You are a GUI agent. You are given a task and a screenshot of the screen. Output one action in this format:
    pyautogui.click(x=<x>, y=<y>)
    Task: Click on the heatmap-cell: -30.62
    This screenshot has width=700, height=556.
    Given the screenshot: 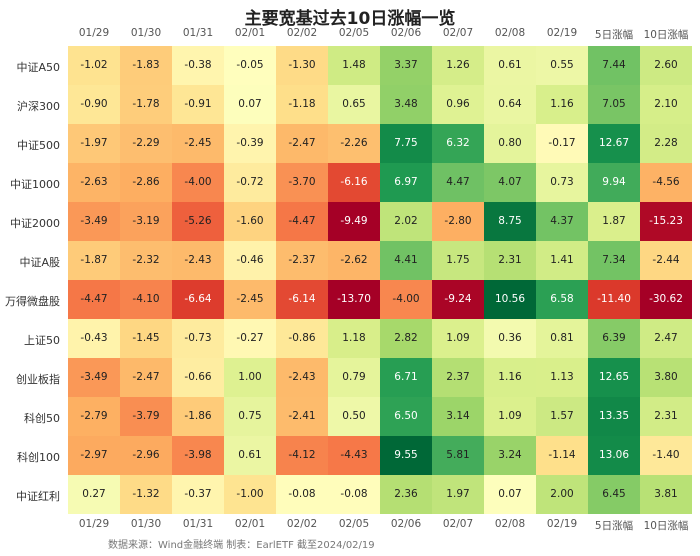 What is the action you would take?
    pyautogui.click(x=666, y=299)
    